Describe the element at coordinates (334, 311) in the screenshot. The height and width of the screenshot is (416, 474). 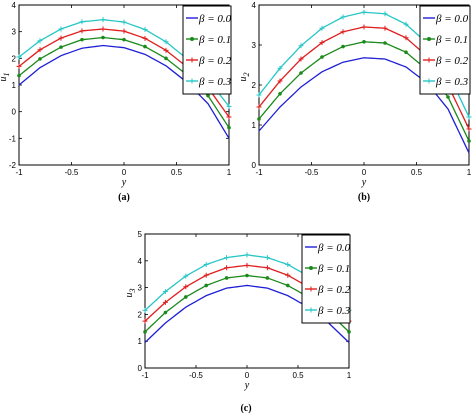
I see `legend-label: β = 0.3` at that location.